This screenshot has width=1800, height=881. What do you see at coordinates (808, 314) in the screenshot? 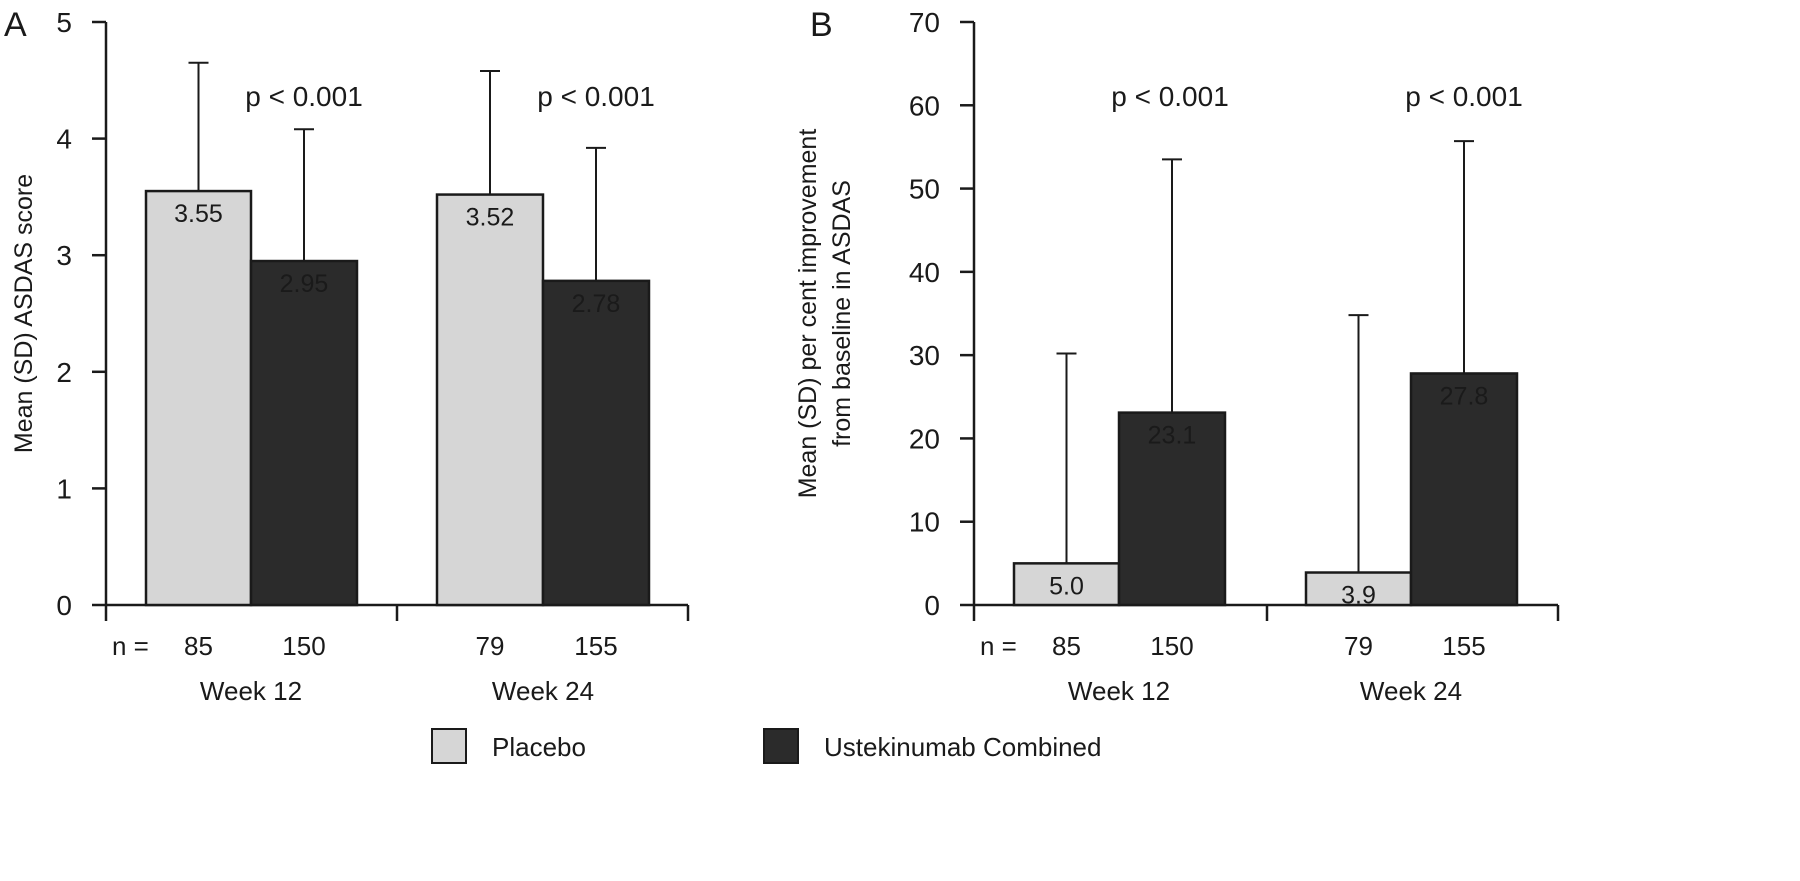
I see `y-axis-title-line: Mean (SD) per cent improvement` at bounding box center [808, 314].